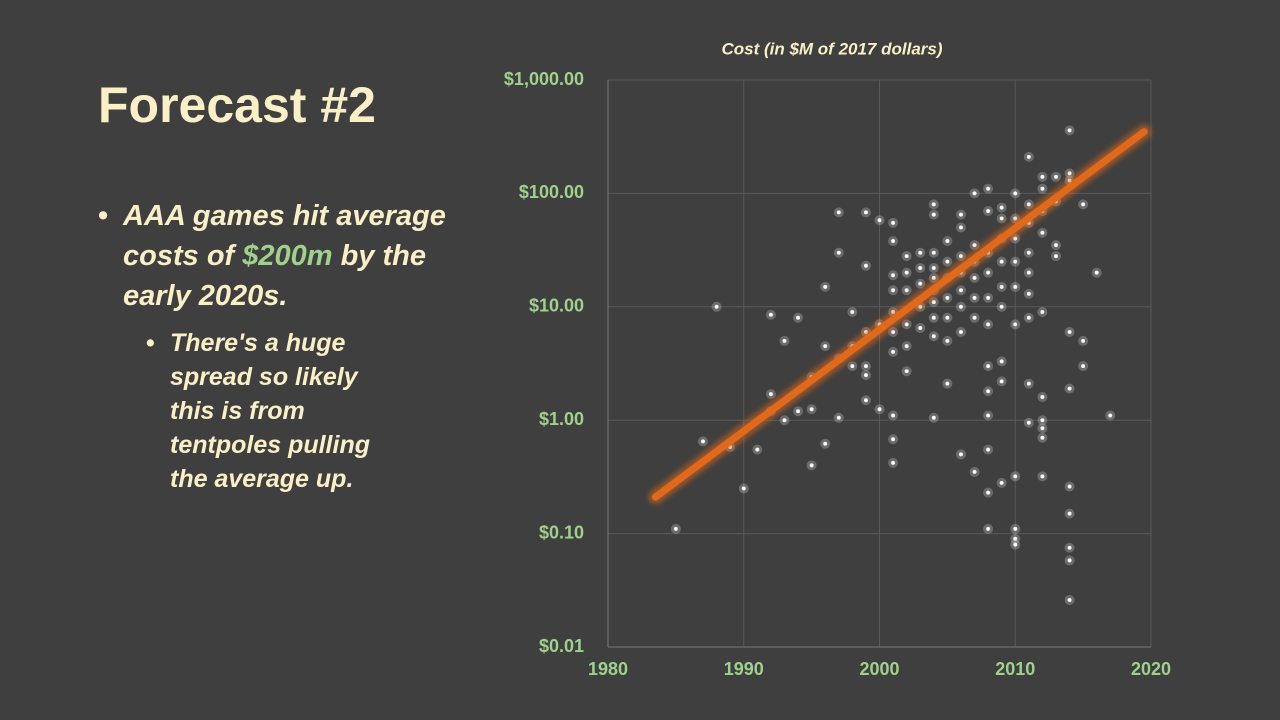 The image size is (1280, 720). What do you see at coordinates (551, 192) in the screenshot?
I see `y-tick-label: $100.00` at bounding box center [551, 192].